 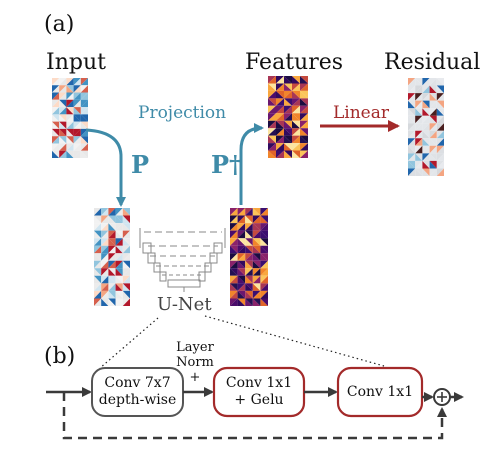 What do you see at coordinates (432, 62) in the screenshot?
I see `residual-title: Residual` at bounding box center [432, 62].